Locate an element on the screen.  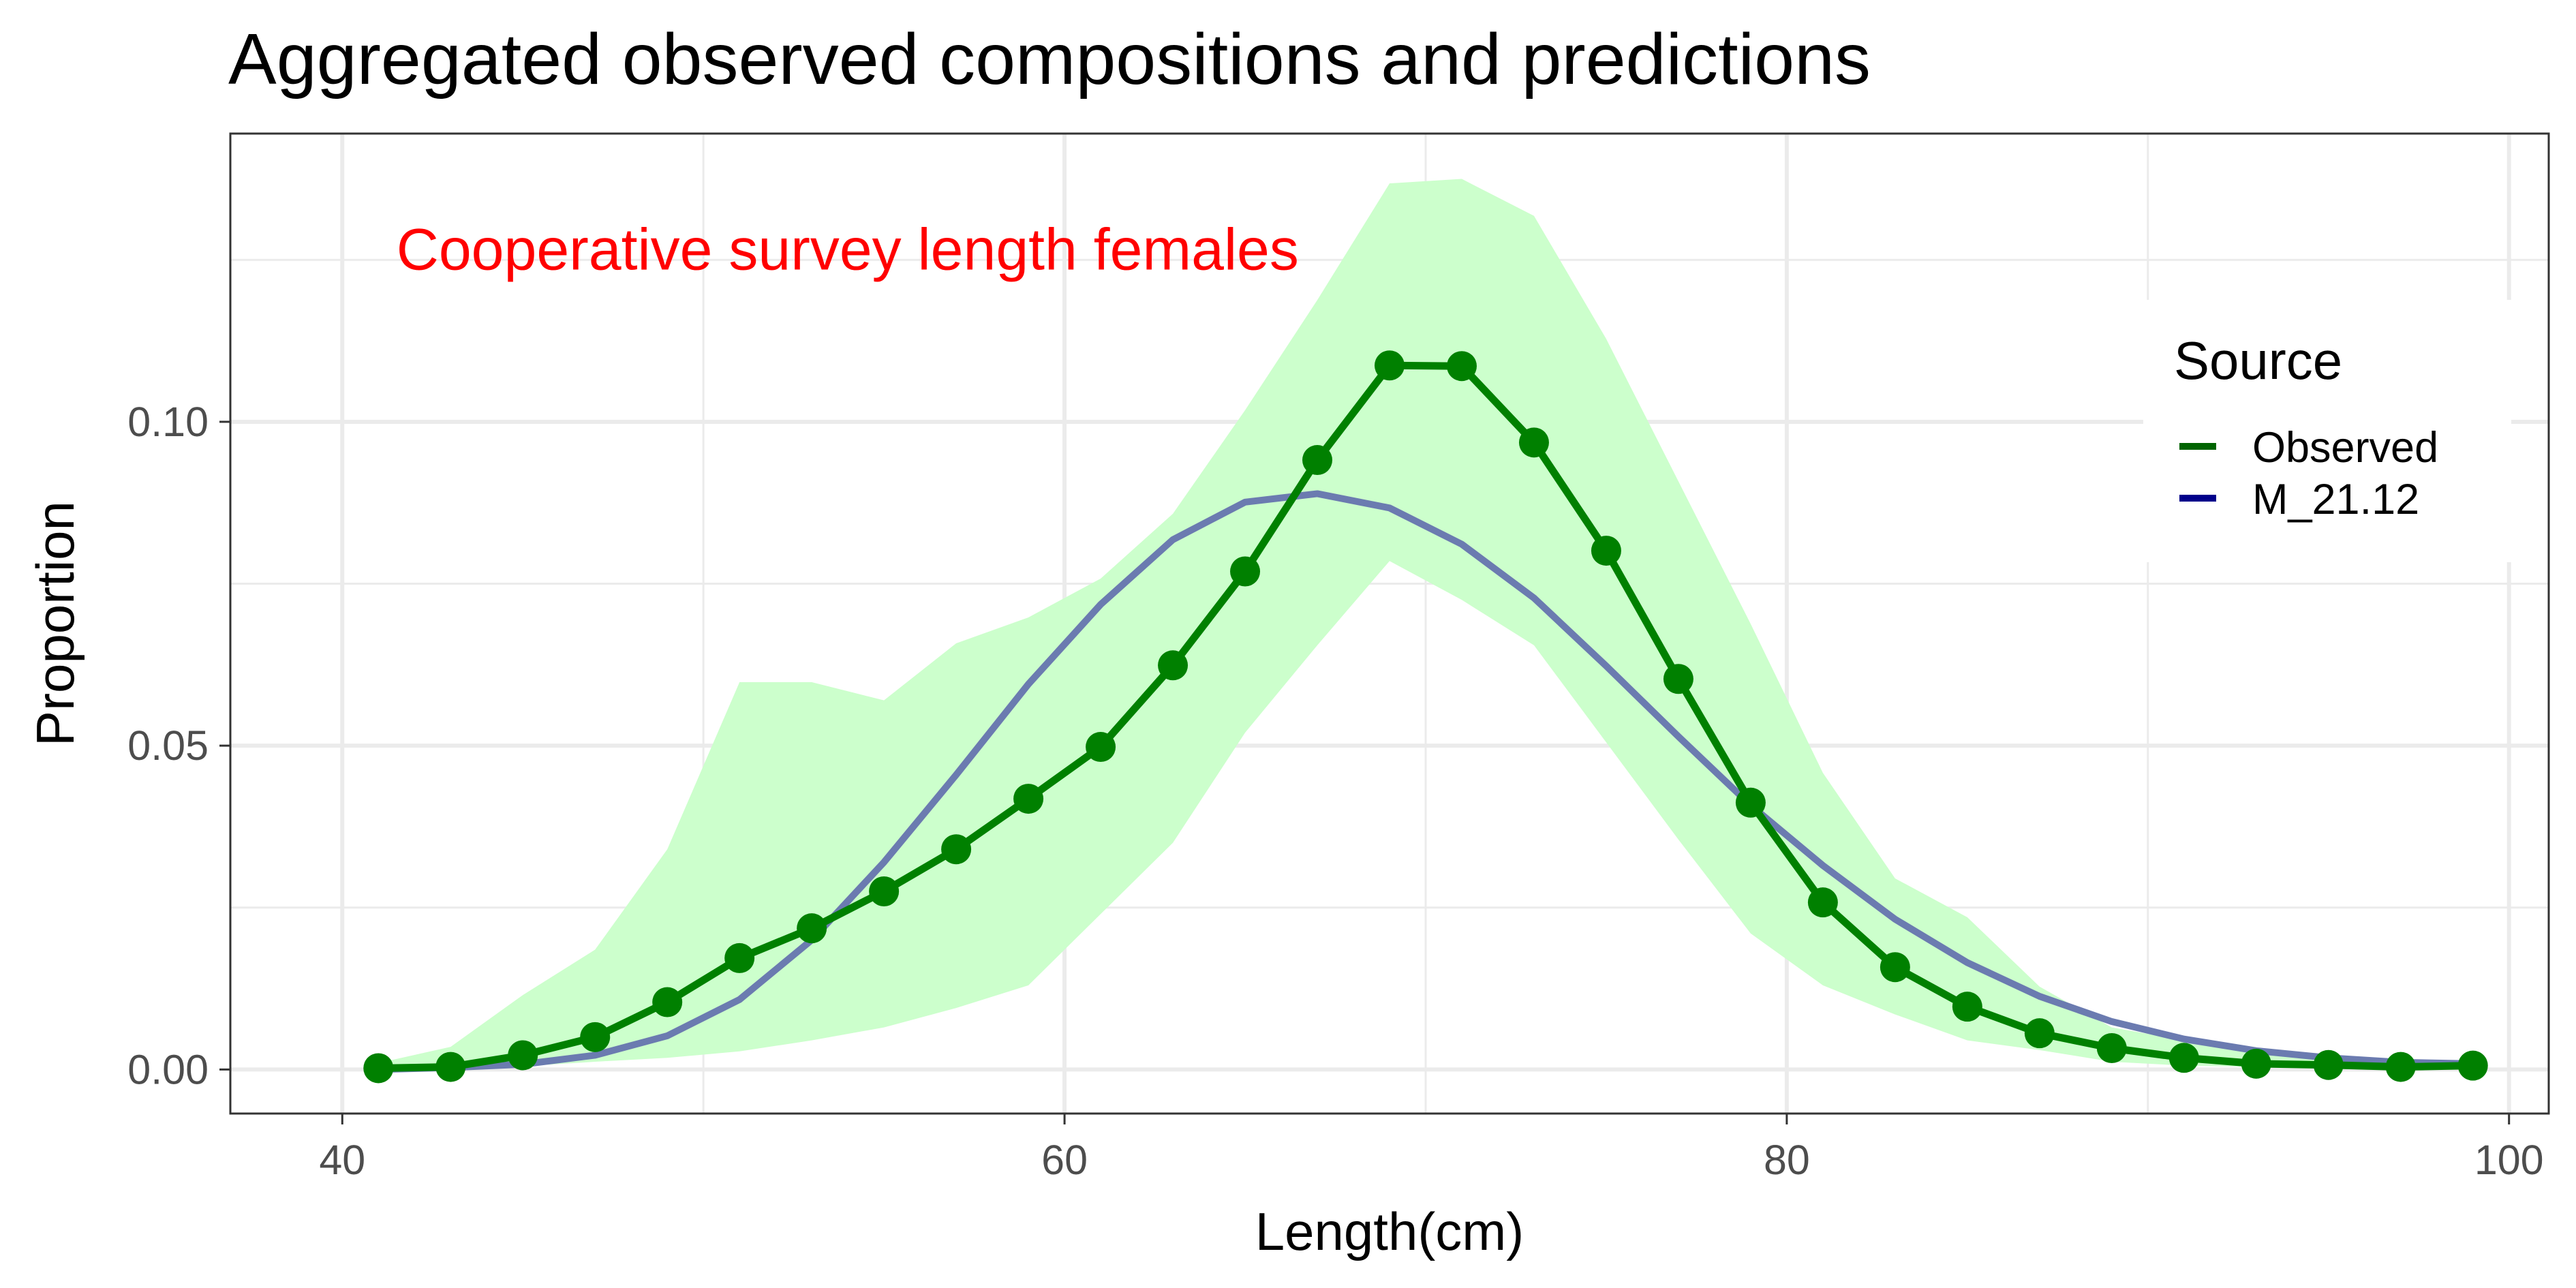
legend: Source Observed M_21.12 is located at coordinates (2327, 431).